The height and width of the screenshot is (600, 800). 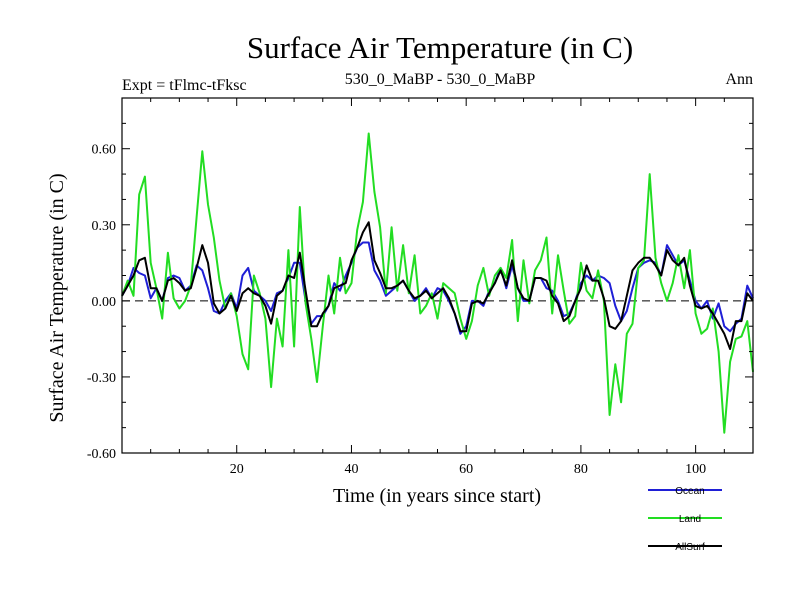 What do you see at coordinates (690, 519) in the screenshot?
I see `legend-label-land: Land` at bounding box center [690, 519].